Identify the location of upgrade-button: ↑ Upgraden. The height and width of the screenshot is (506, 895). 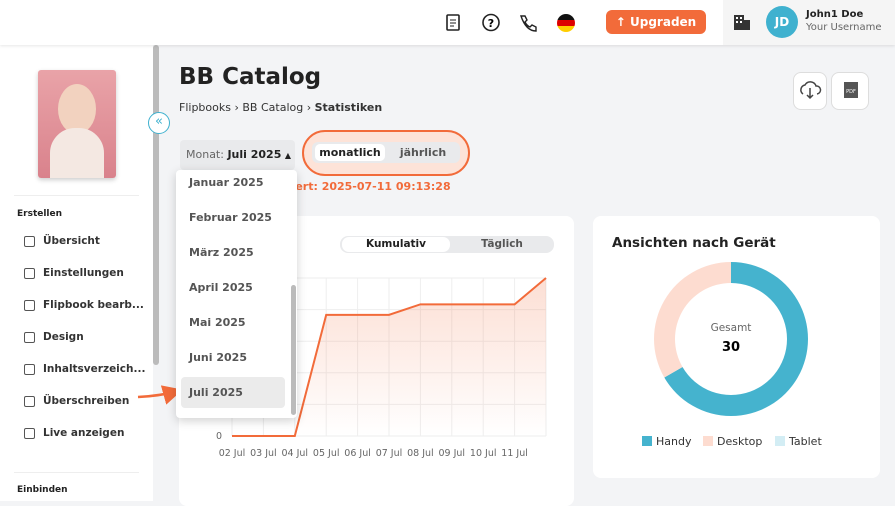
(656, 22).